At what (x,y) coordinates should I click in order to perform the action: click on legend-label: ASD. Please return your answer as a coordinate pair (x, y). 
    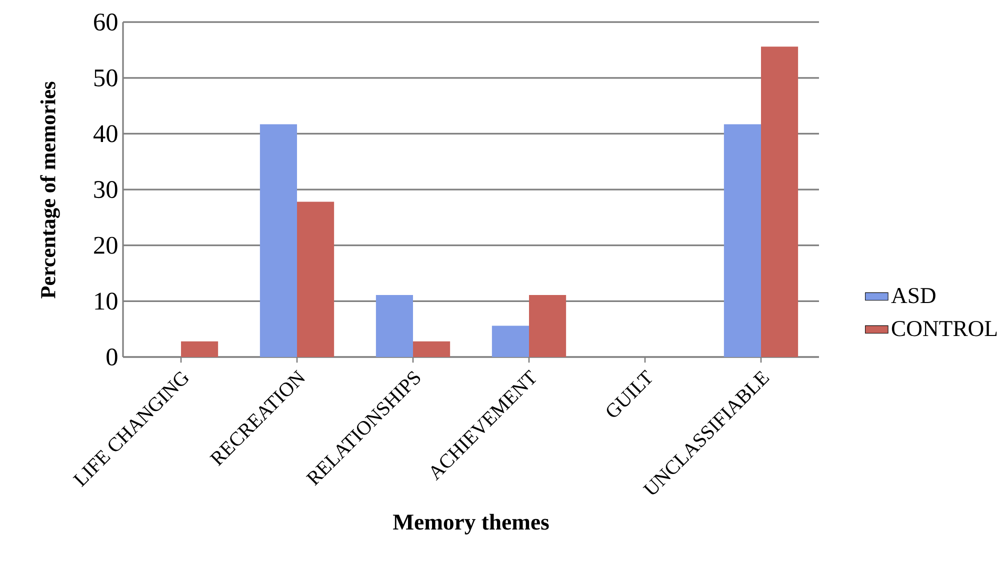
    Looking at the image, I should click on (913, 296).